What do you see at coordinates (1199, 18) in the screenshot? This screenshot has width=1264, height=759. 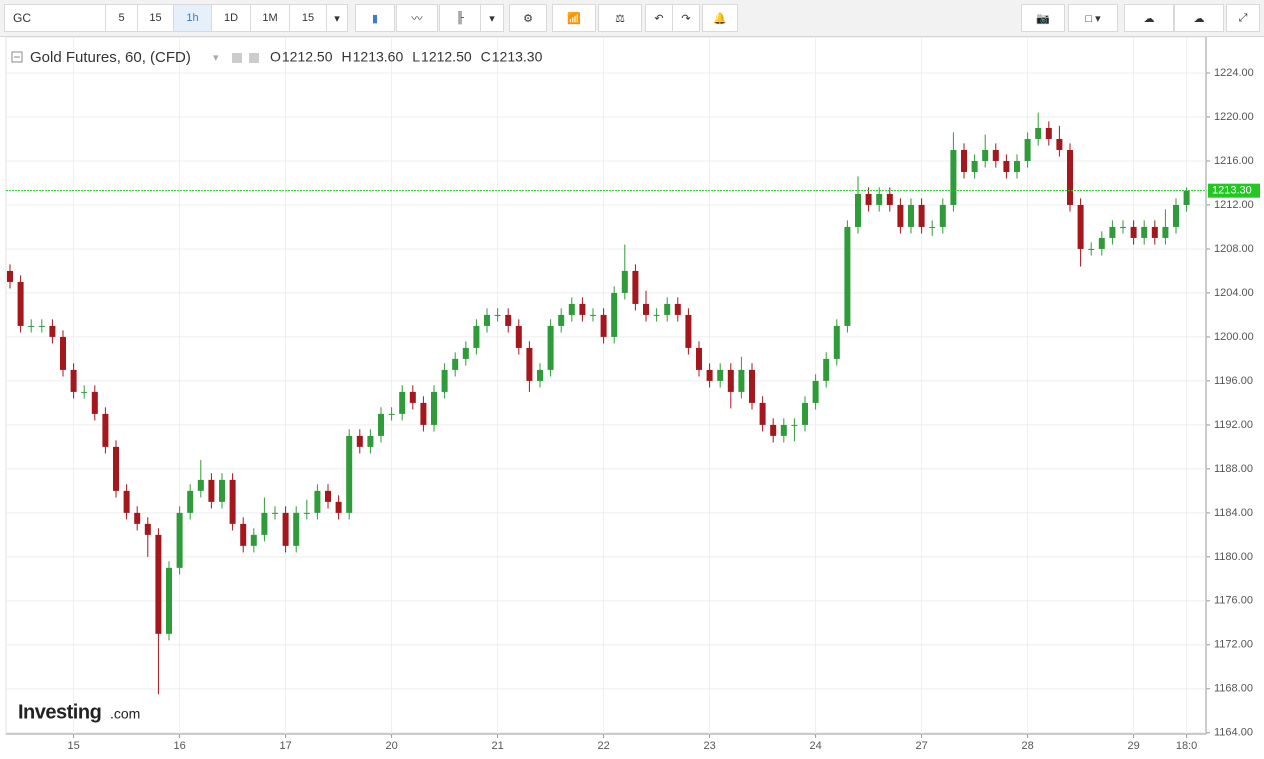 I see `save-button: ☁` at bounding box center [1199, 18].